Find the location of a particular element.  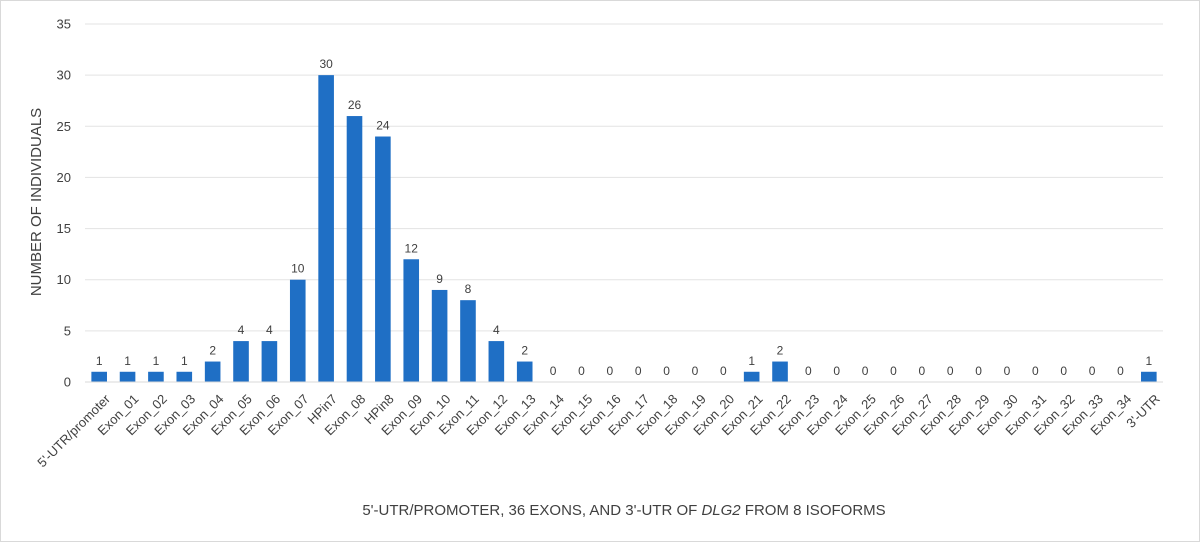

y-tick-label: 5 is located at coordinates (67, 330).